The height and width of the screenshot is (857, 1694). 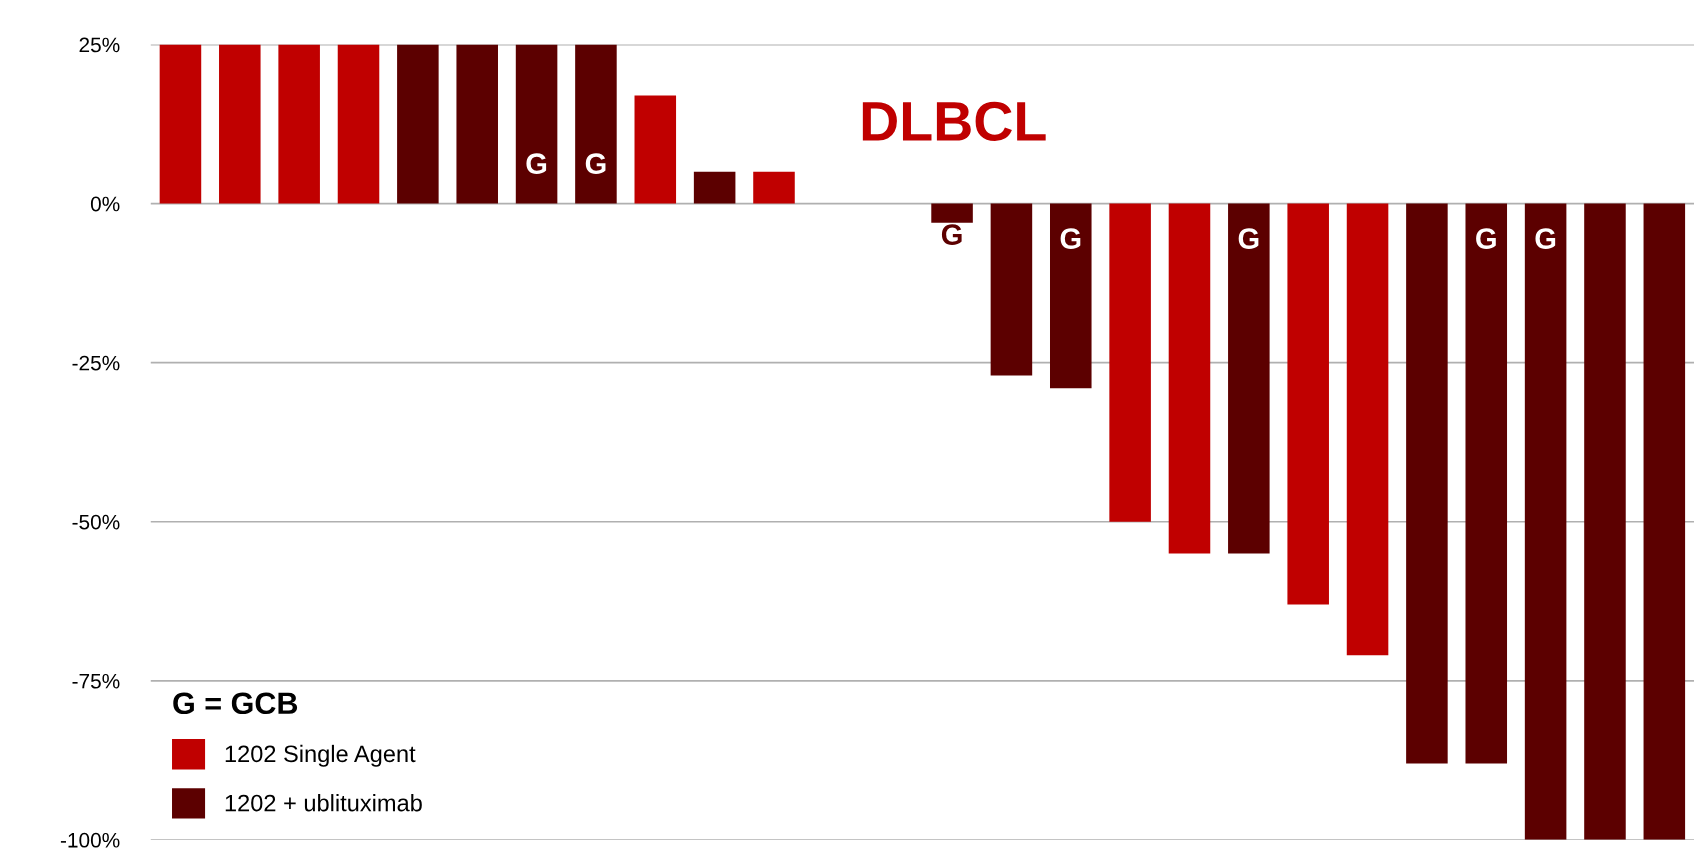 What do you see at coordinates (96, 363) in the screenshot?
I see `y-tick-label: -25%` at bounding box center [96, 363].